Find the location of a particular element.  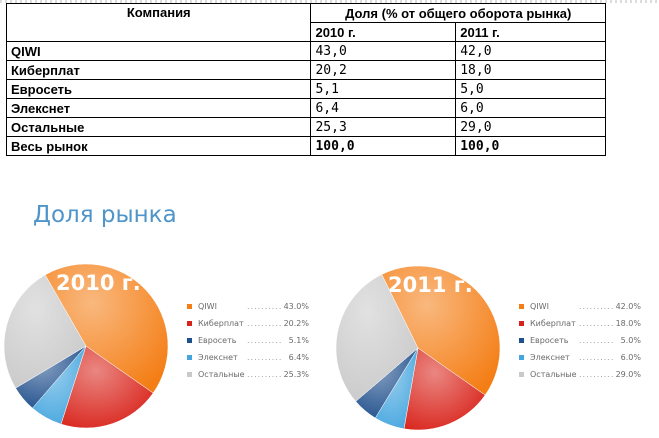

legend-item: QIWI..........................42.0% is located at coordinates (582, 310).